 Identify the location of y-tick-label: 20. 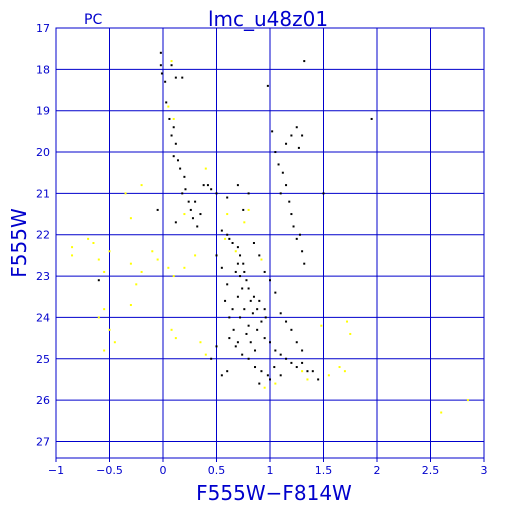
(43, 152).